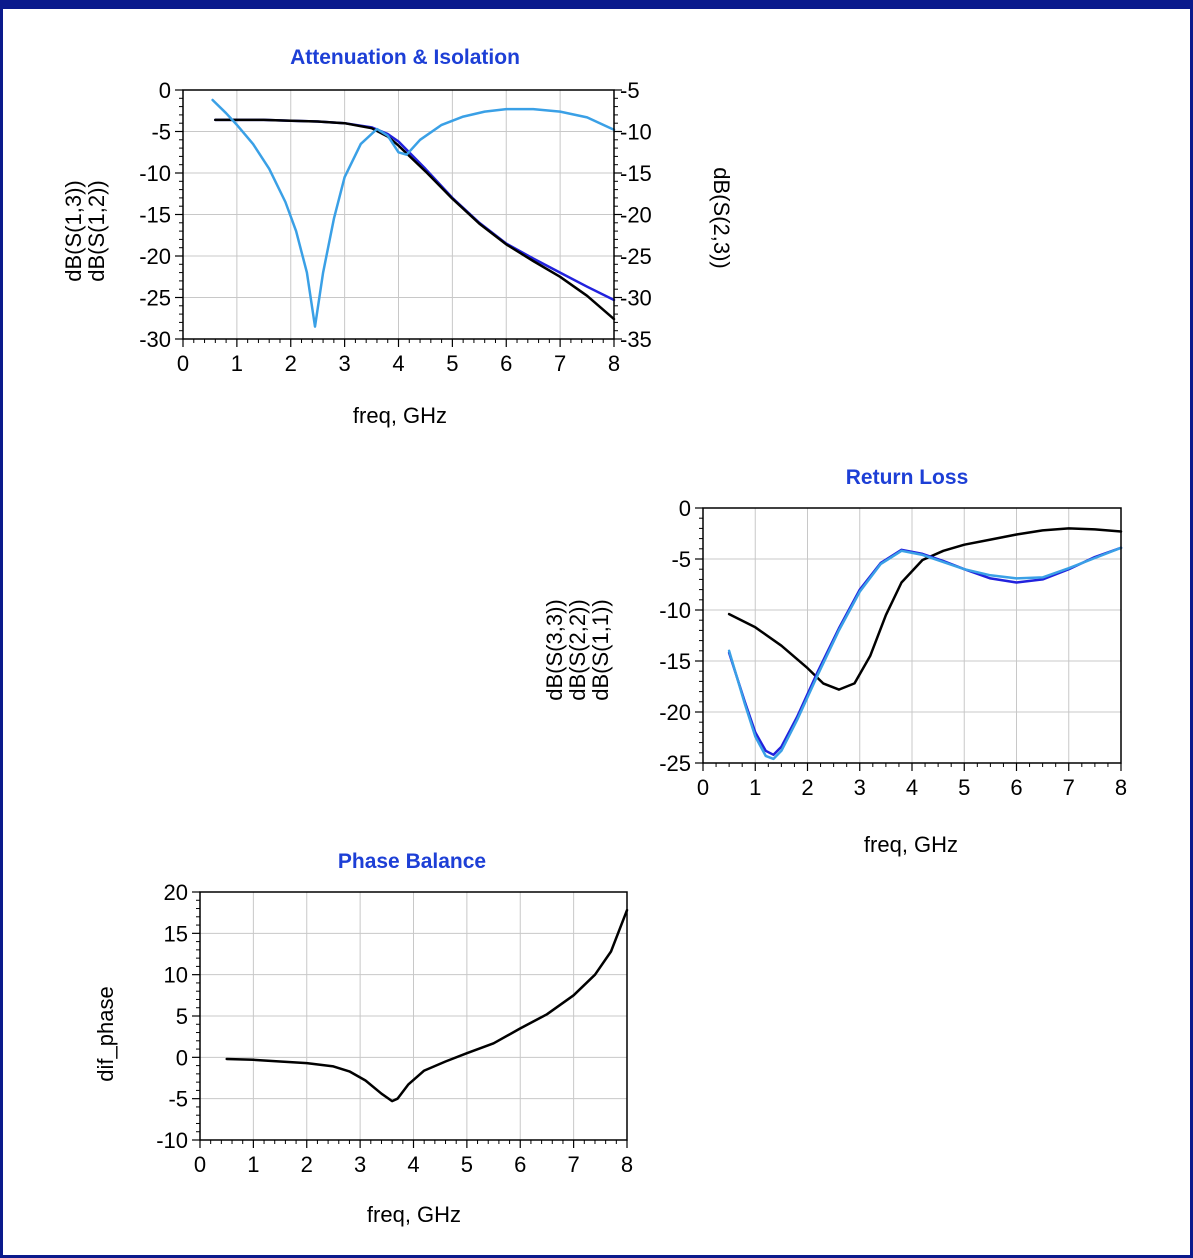  Describe the element at coordinates (636, 173) in the screenshot. I see `y2-tick-label: -15` at that location.